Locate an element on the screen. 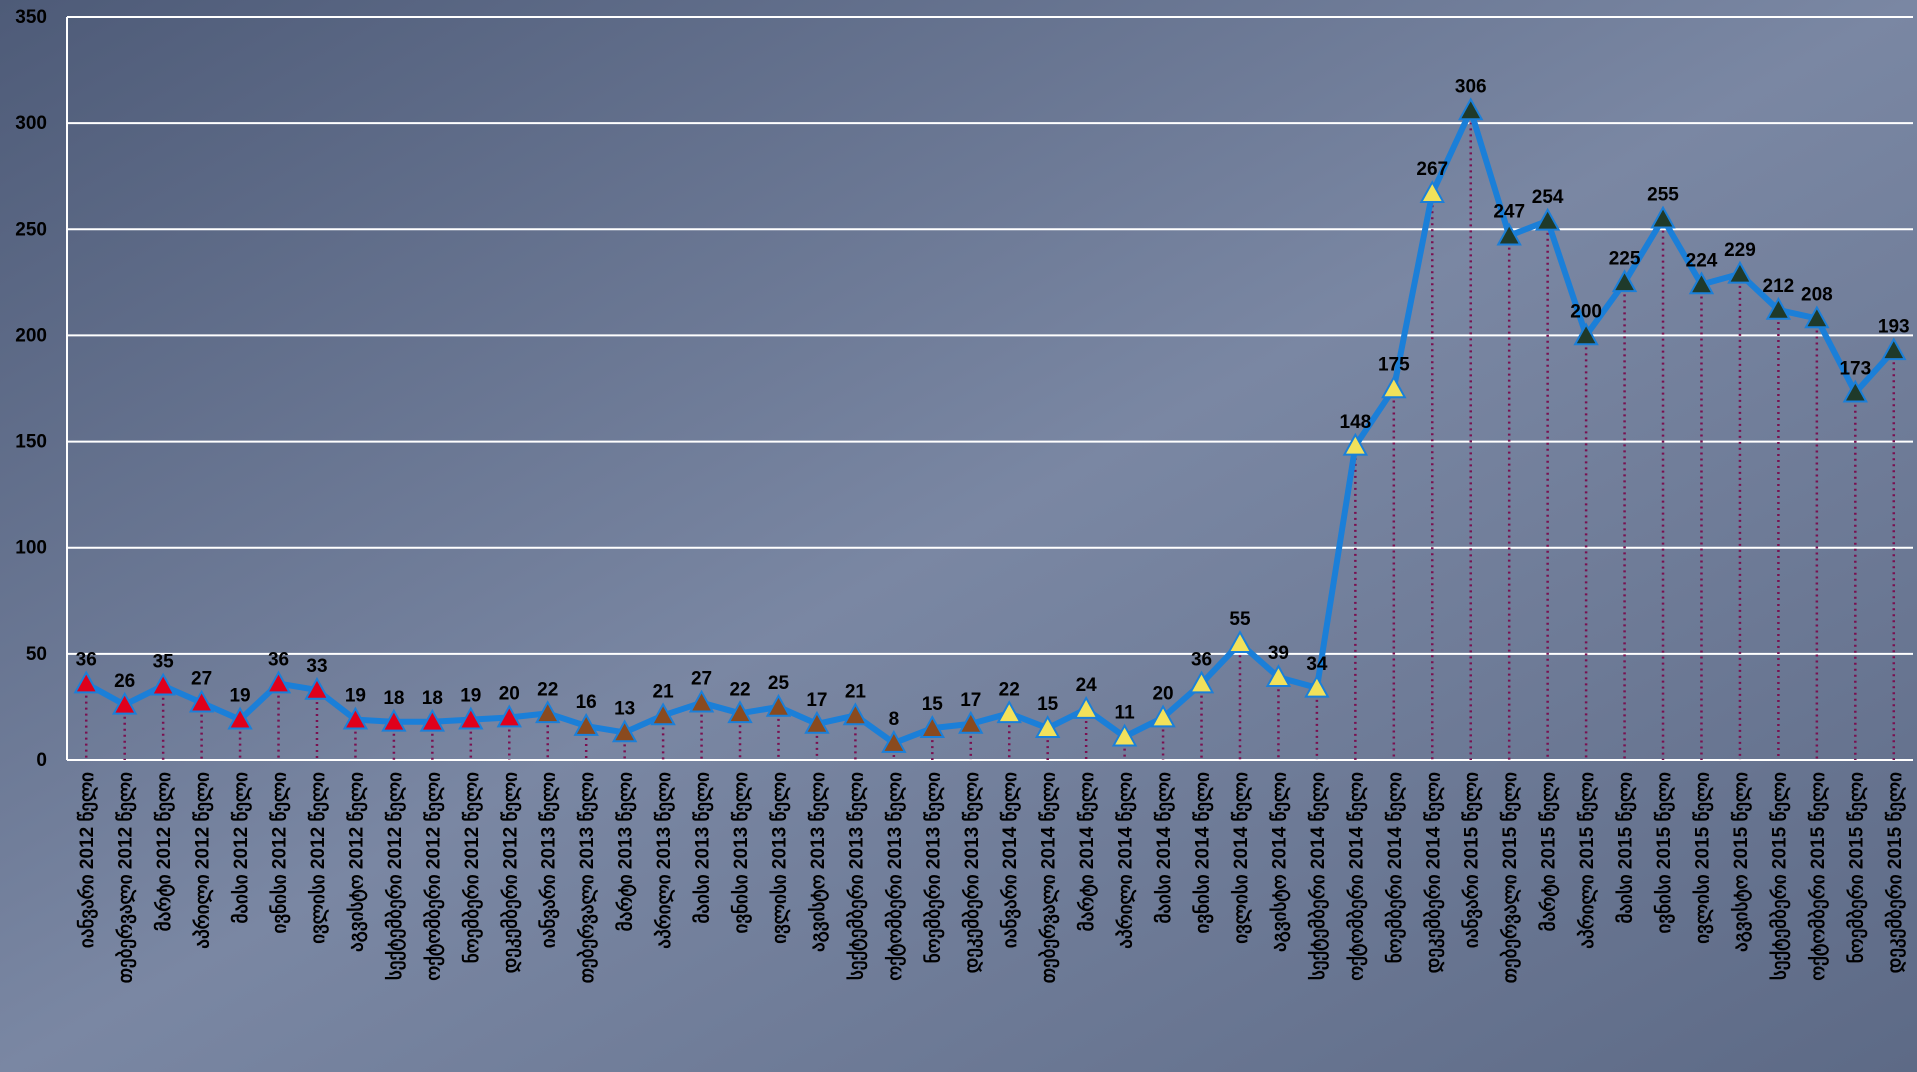 Image resolution: width=1917 pixels, height=1072 pixels. x-tick-label: იანვარი 2013 წელი is located at coordinates (549, 860).